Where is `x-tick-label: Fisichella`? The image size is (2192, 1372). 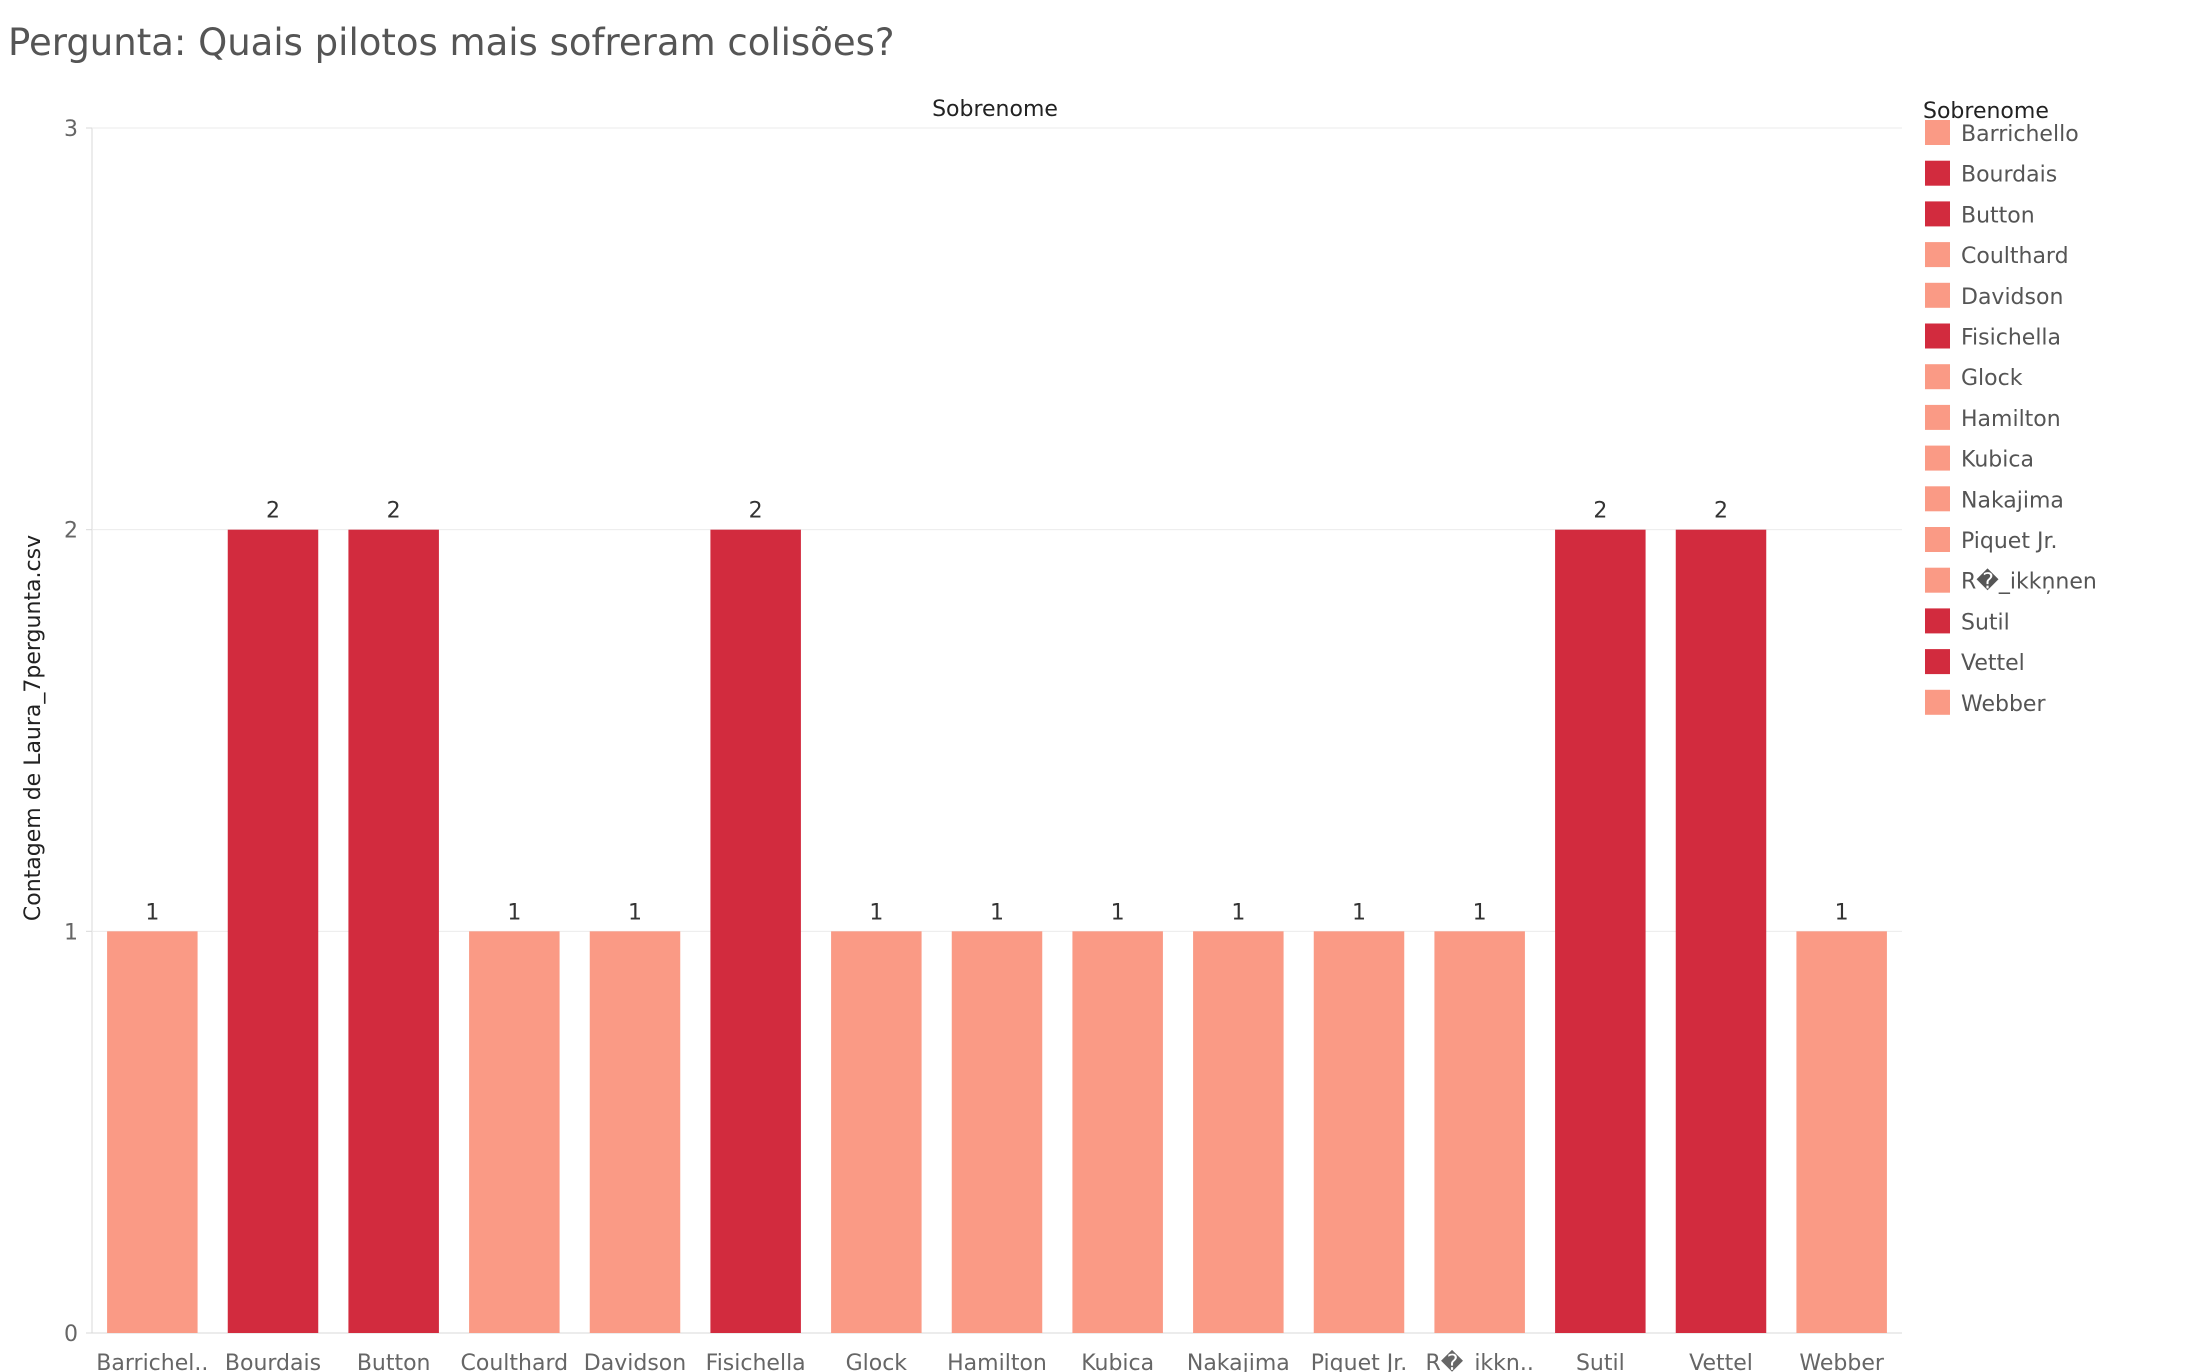
x-tick-label: Fisichella is located at coordinates (756, 1361).